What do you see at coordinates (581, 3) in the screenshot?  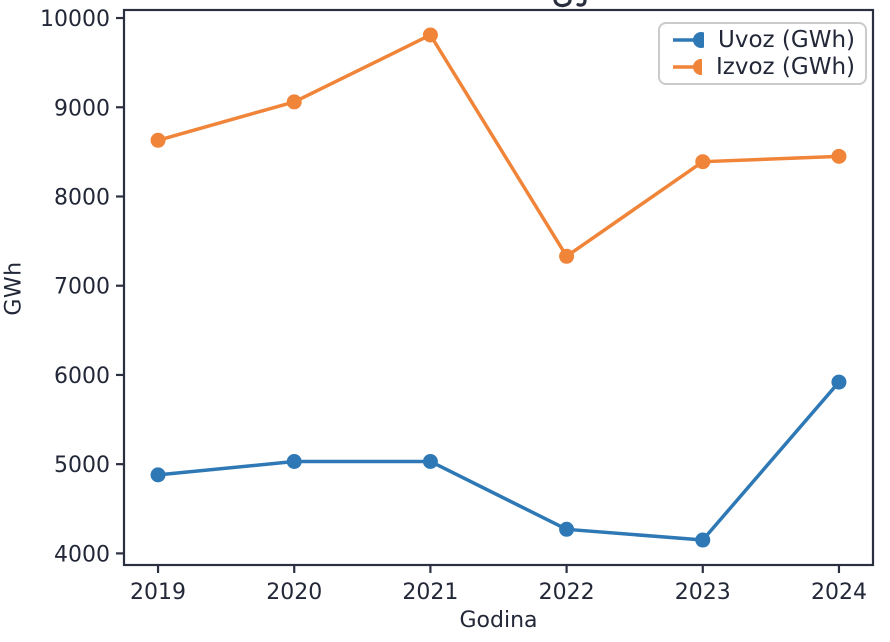 I see `cropped-title-descender-j` at bounding box center [581, 3].